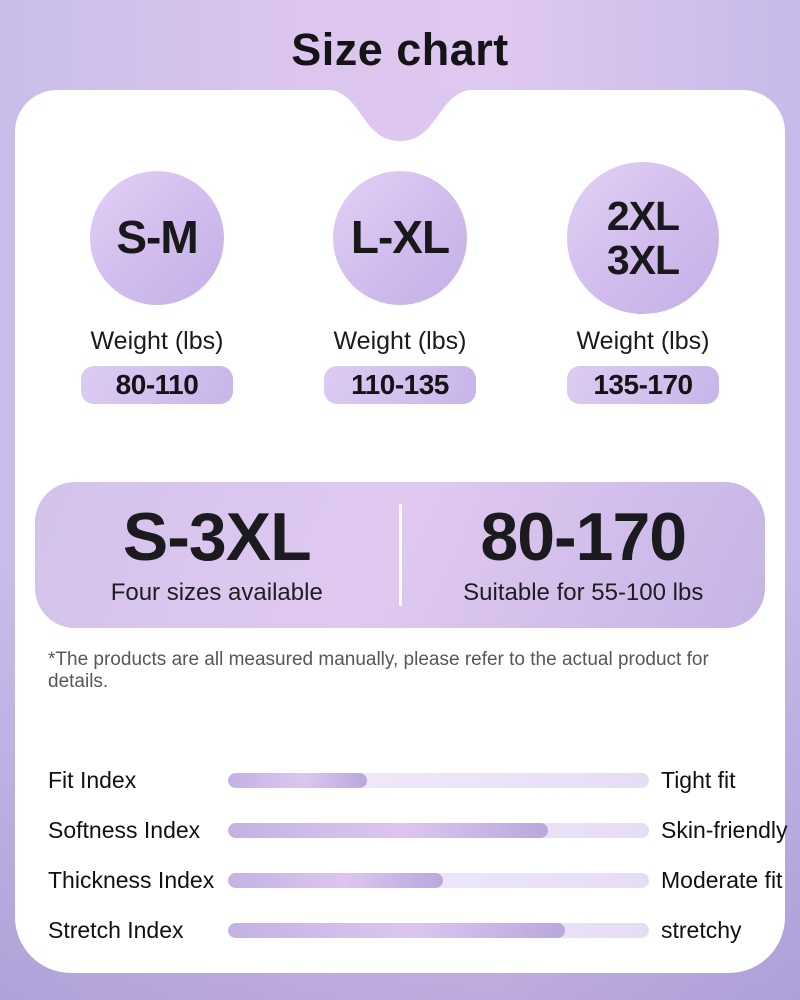 This screenshot has height=1000, width=800. I want to click on index-right-label: Skin-friendly, so click(724, 829).